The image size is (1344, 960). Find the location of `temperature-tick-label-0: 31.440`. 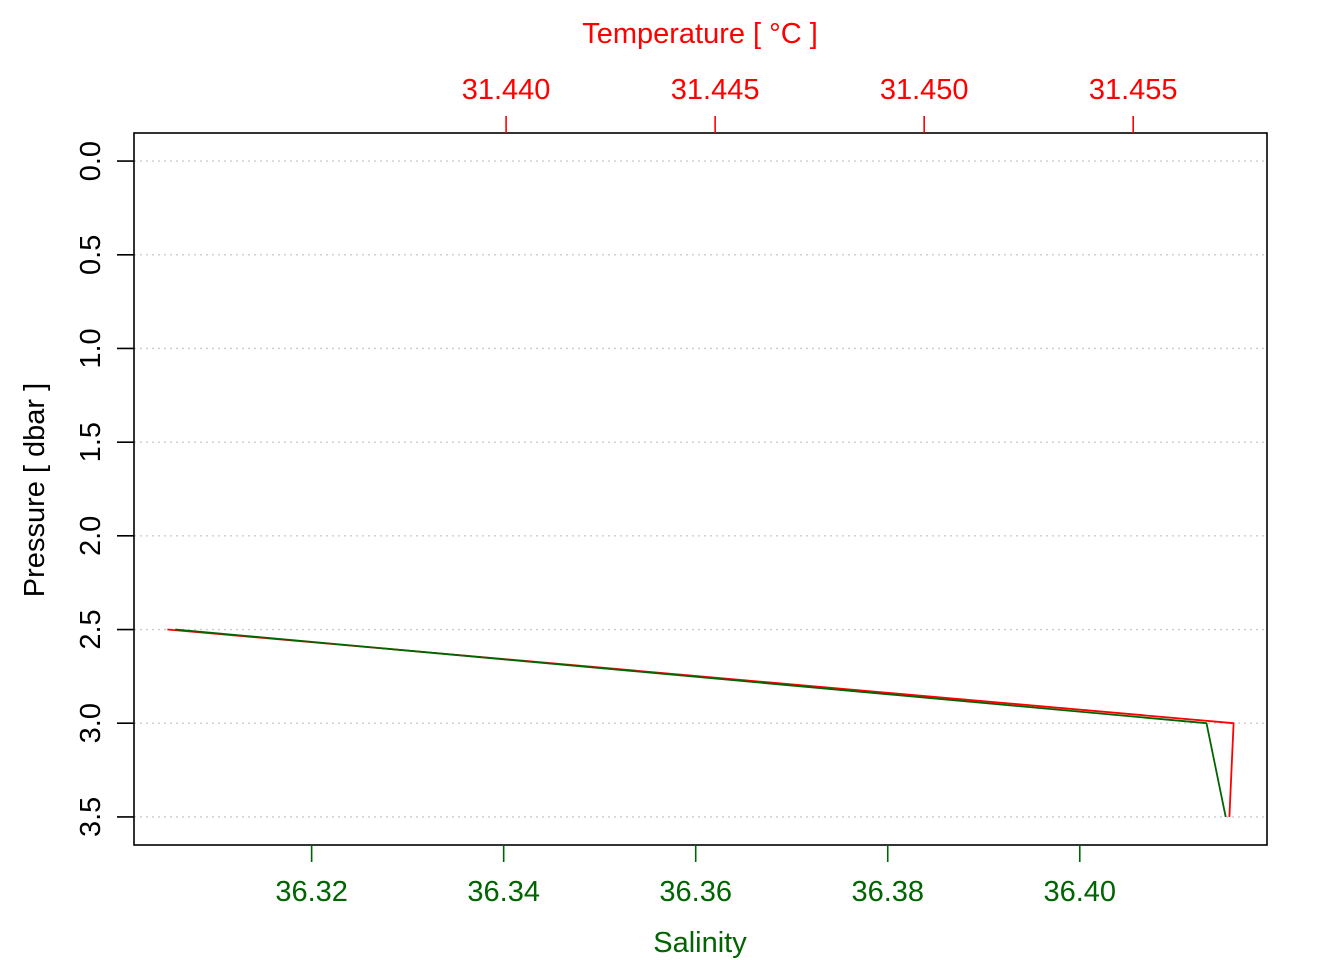

temperature-tick-label-0: 31.440 is located at coordinates (506, 90).